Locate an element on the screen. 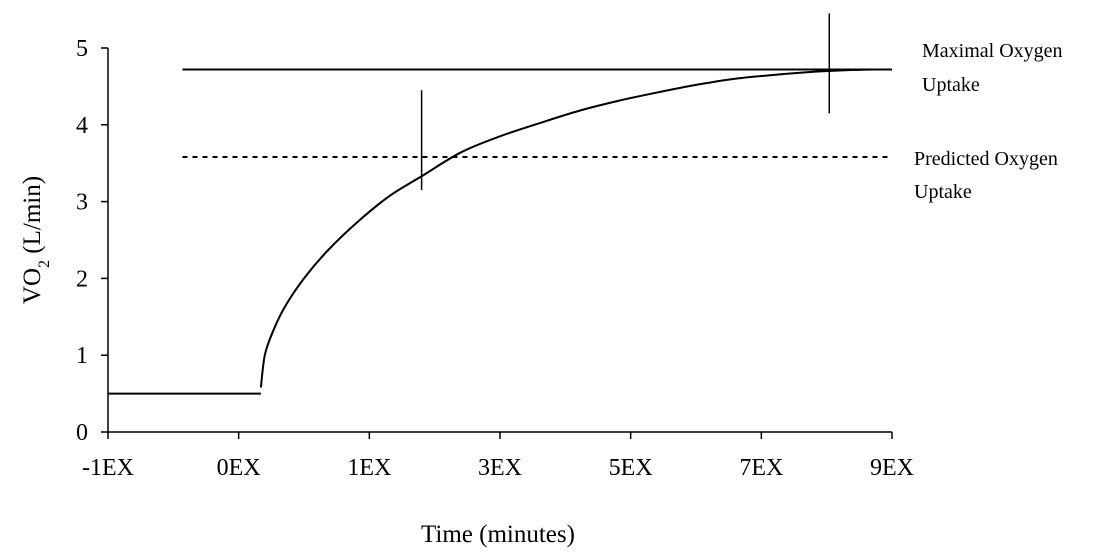  y-tick-label: 2 is located at coordinates (82, 279).